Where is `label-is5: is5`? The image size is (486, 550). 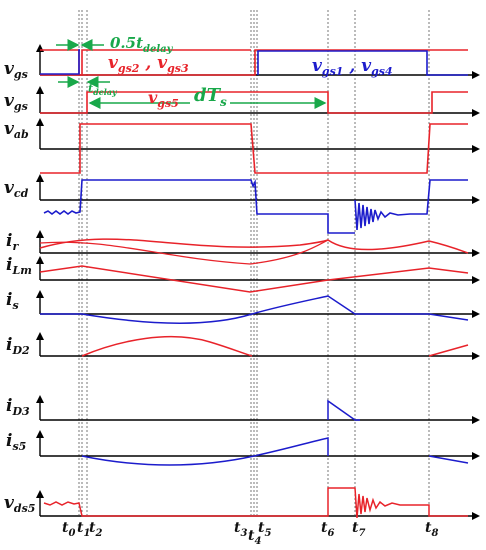 label-is5: is5 is located at coordinates (16, 442).